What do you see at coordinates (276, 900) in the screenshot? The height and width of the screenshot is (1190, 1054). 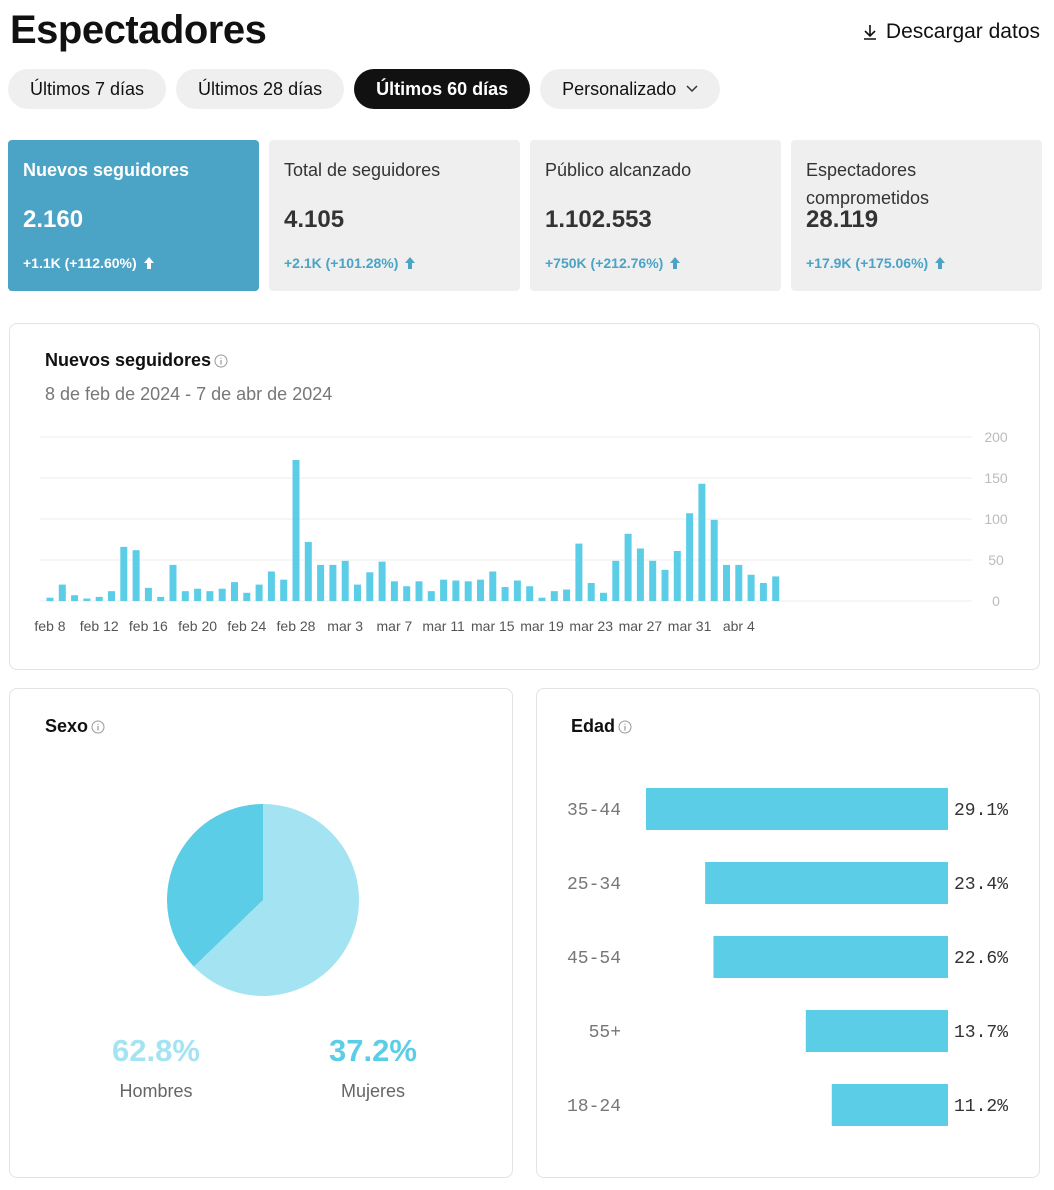 I see `pie-slice-hombres` at bounding box center [276, 900].